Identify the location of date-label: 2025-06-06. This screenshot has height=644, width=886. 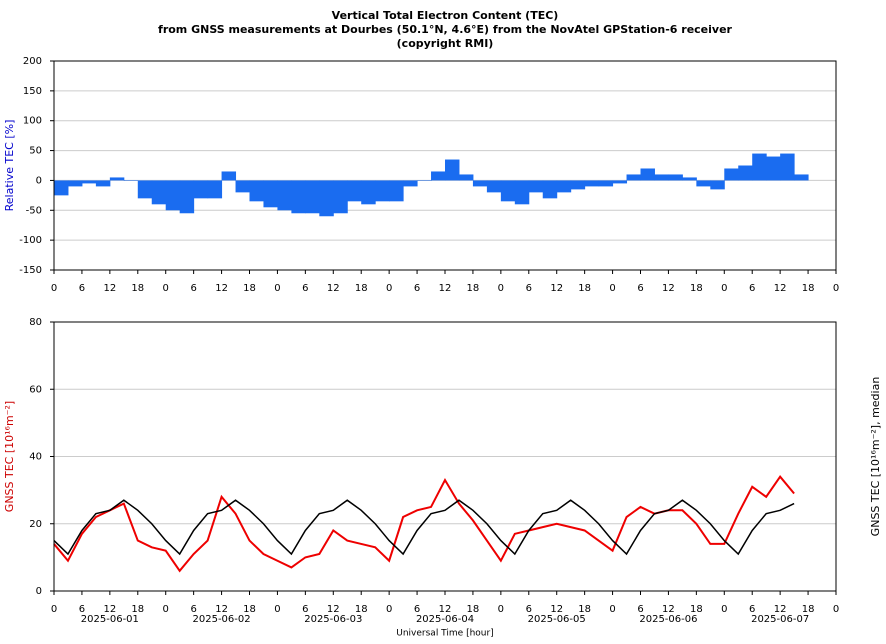
(668, 619).